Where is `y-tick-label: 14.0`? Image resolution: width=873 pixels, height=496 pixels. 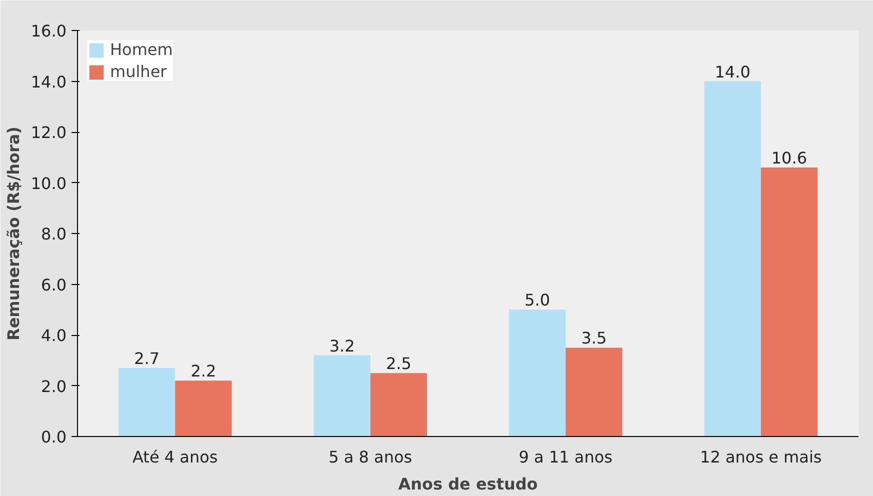 y-tick-label: 14.0 is located at coordinates (48, 82).